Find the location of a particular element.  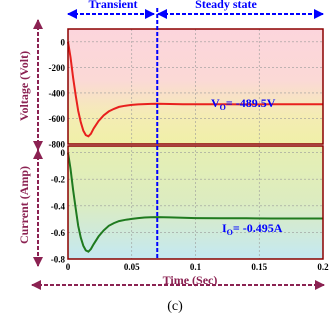

xlabel: Time (Sec) is located at coordinates (190, 280).